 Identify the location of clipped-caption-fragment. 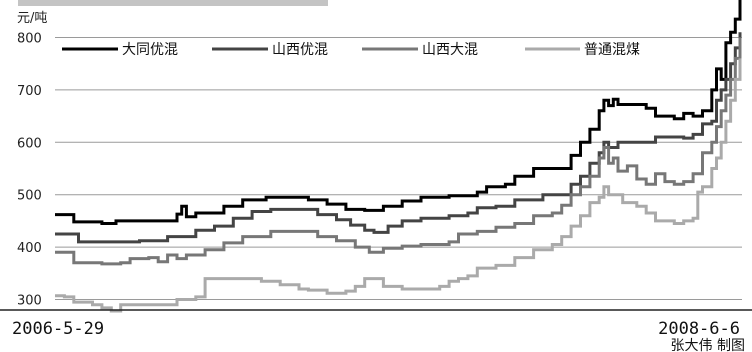
(173, 3).